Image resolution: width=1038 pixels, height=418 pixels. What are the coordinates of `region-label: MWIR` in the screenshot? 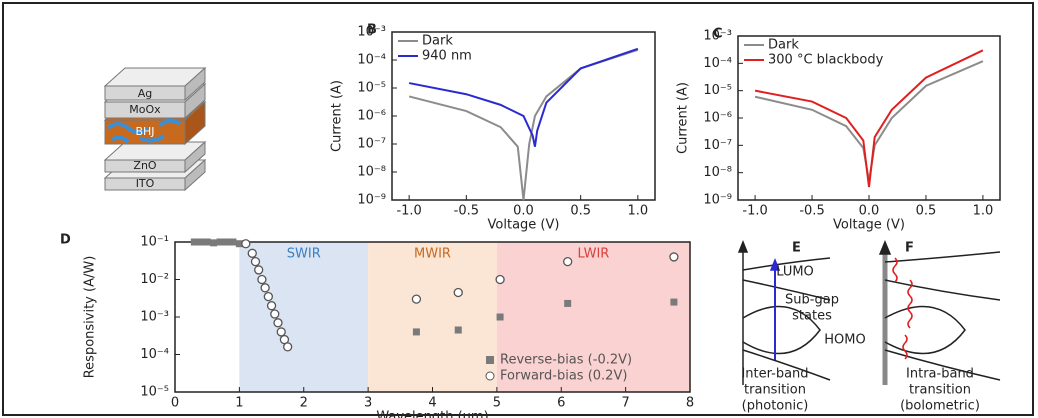 It's located at (432, 254).